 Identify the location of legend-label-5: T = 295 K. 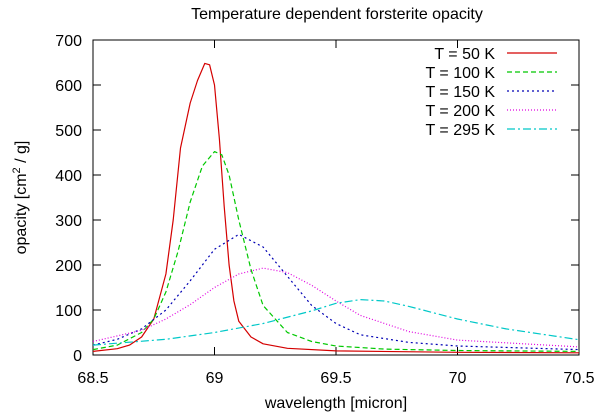
(460, 130).